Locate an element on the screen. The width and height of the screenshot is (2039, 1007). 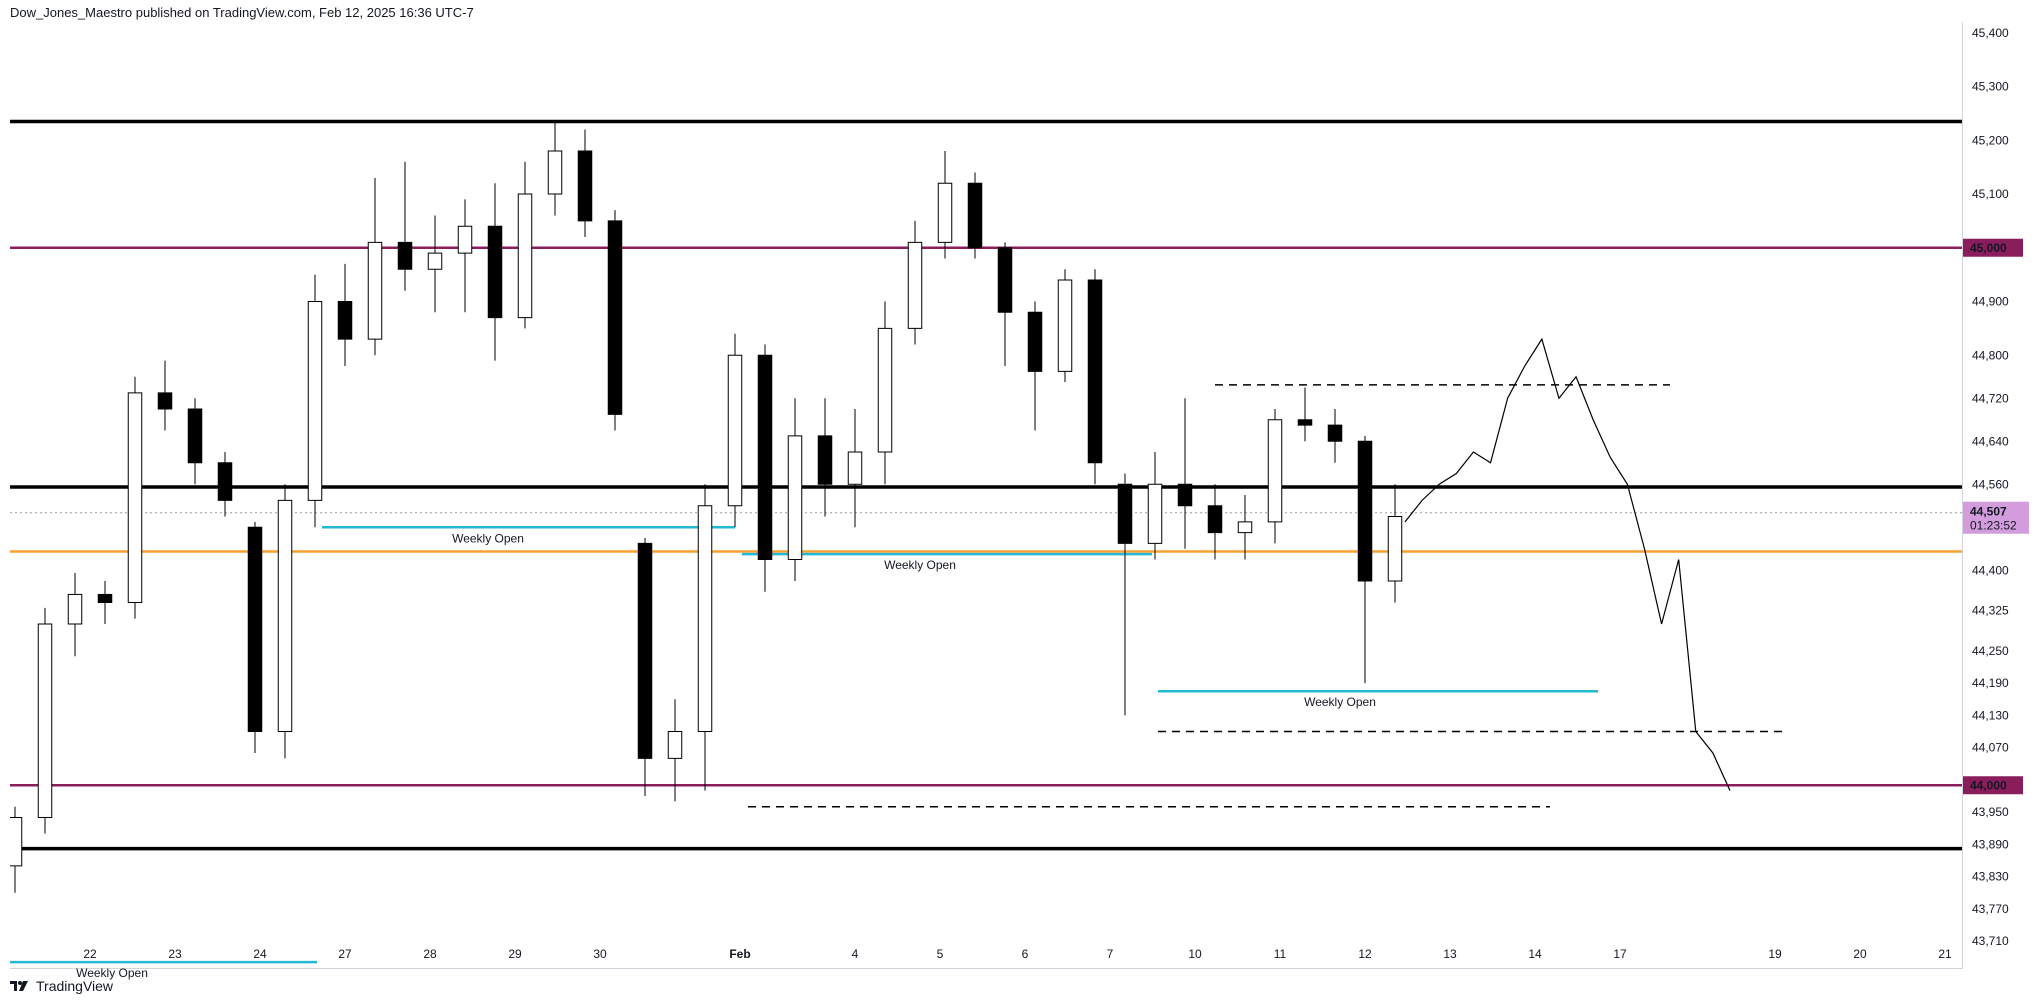
x-tick-label-20: 21 is located at coordinates (1945, 954).